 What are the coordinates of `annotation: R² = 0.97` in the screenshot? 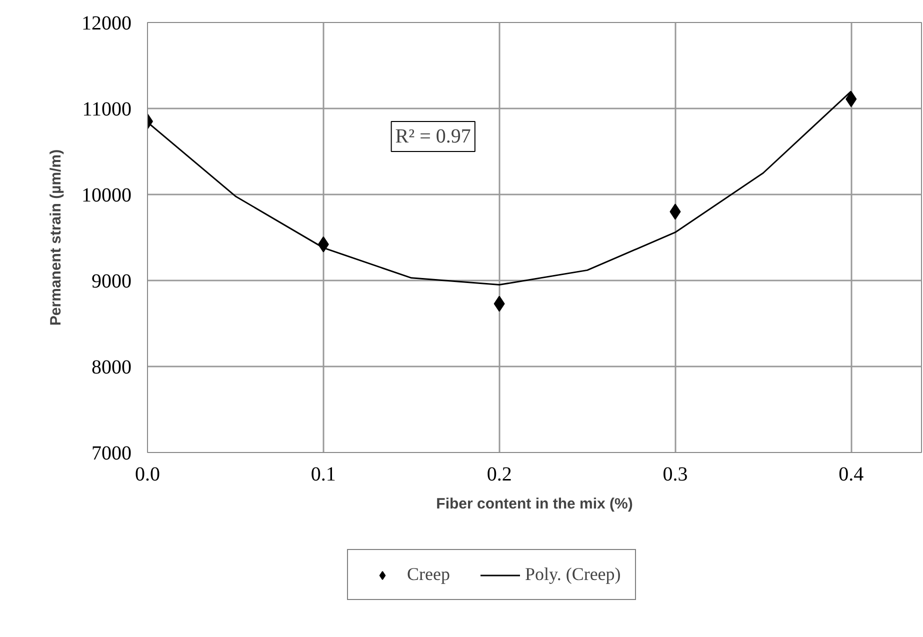 It's located at (433, 137).